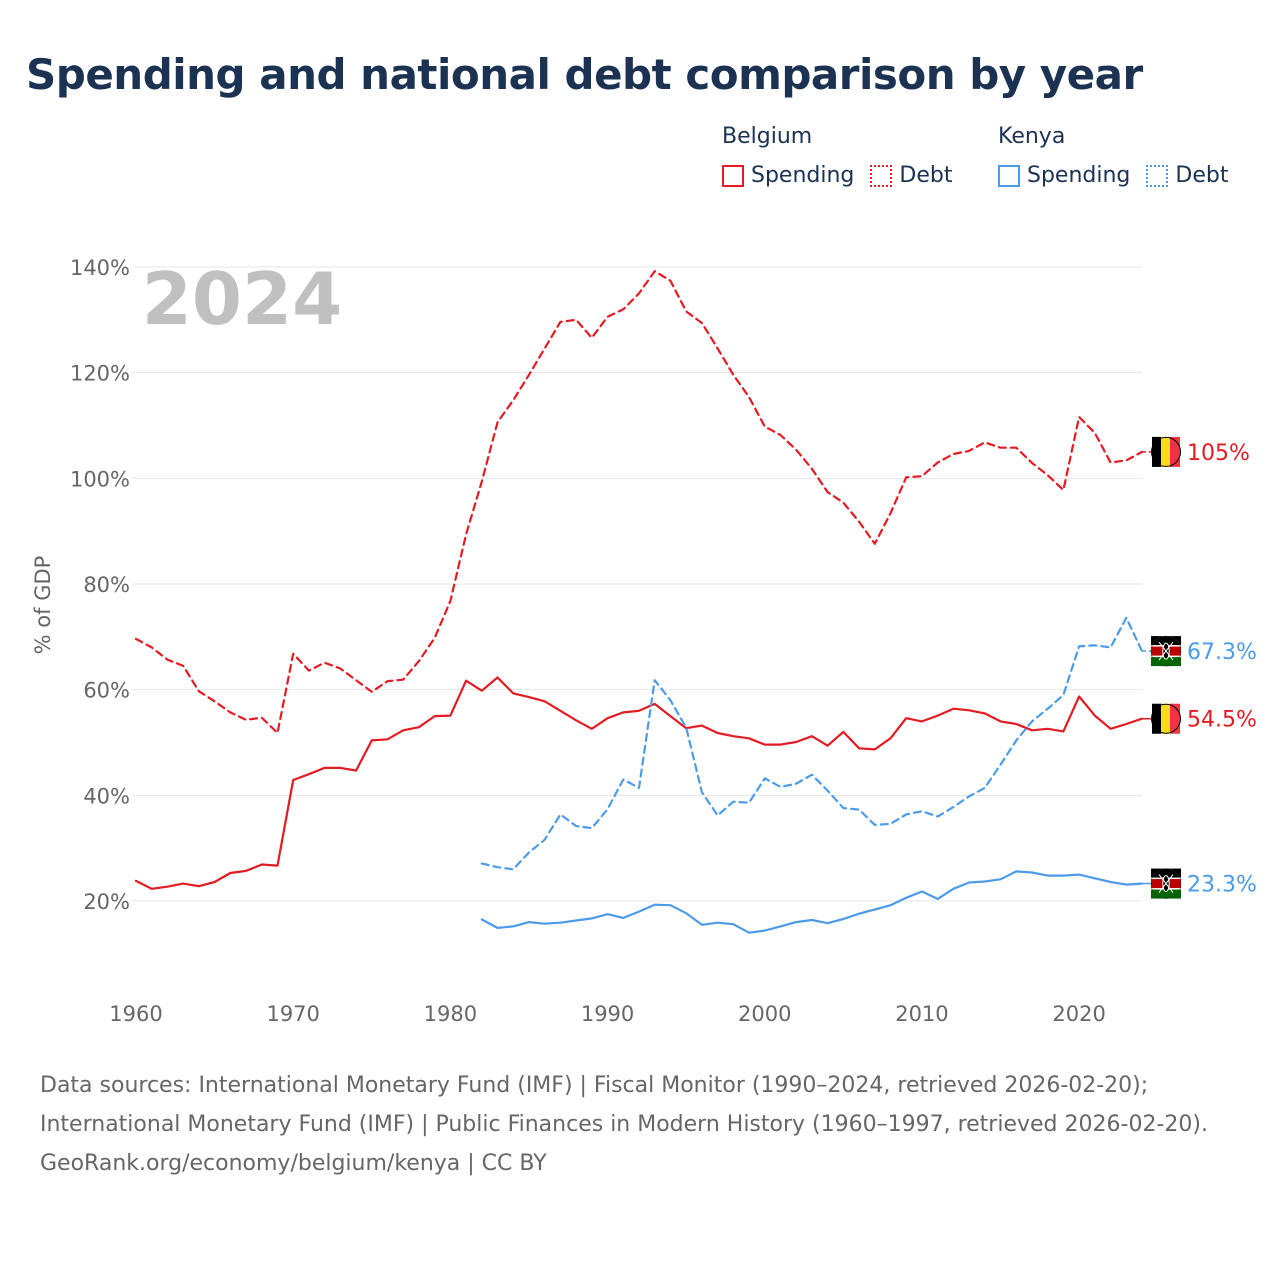  What do you see at coordinates (926, 175) in the screenshot?
I see `legend-belgium-debt-label: Debt` at bounding box center [926, 175].